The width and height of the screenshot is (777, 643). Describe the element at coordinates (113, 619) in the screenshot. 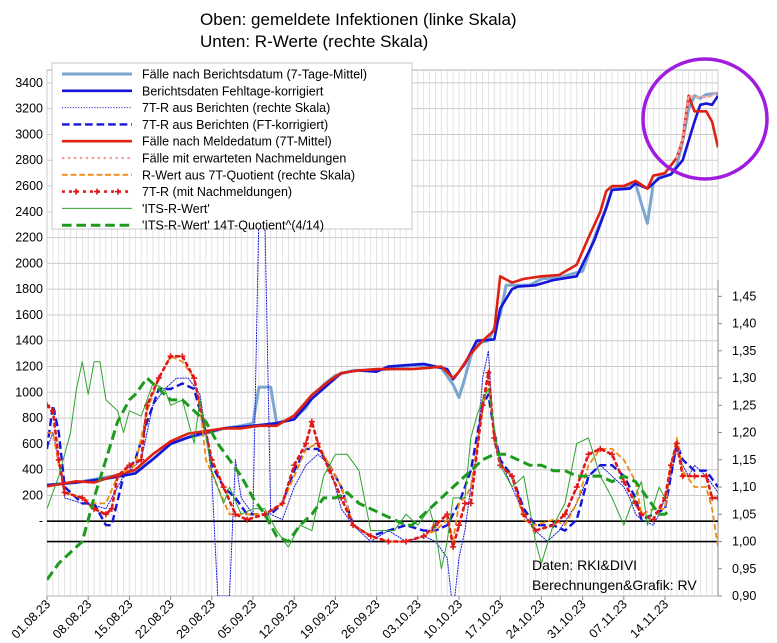

I see `x-tick-label: 15.08.23` at that location.